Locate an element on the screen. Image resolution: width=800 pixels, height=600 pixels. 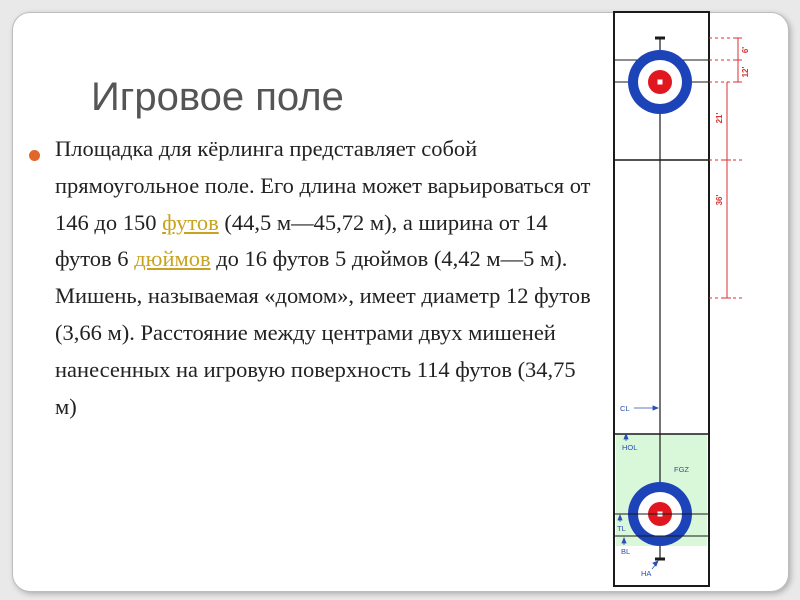
label-bl: BL is located at coordinates (625, 551).